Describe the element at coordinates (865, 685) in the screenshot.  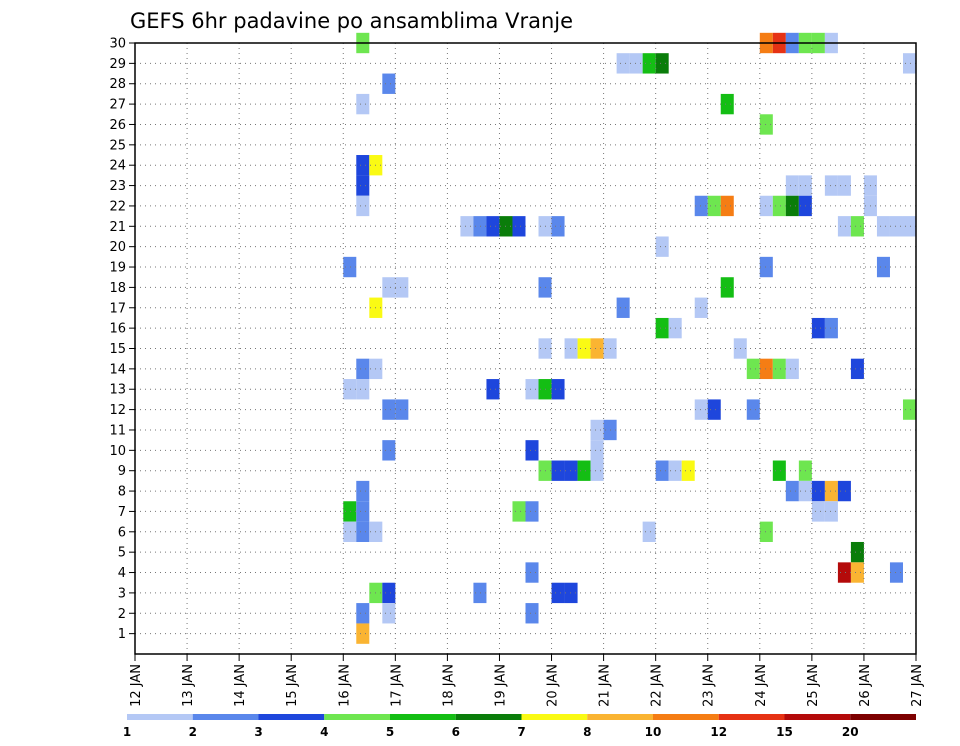
I see `x-tick-label: 26 JAN` at that location.